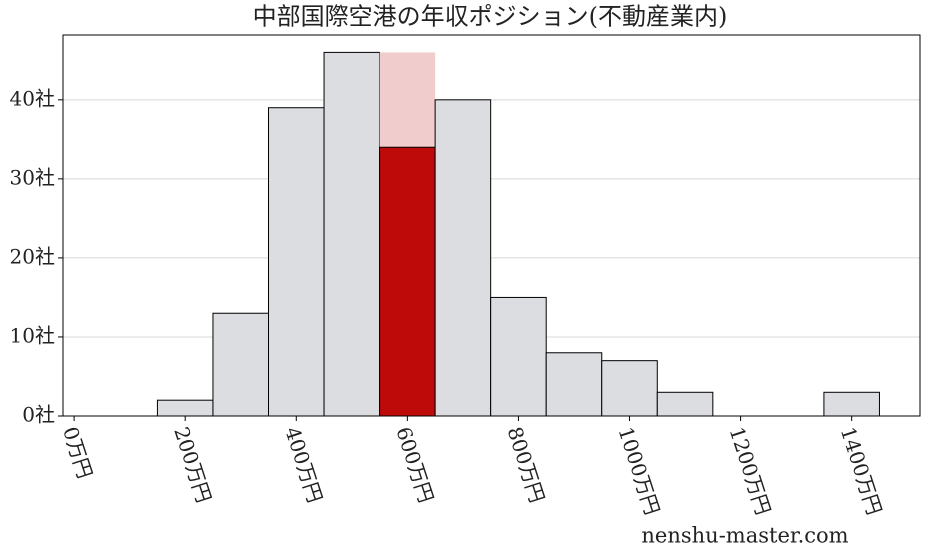 The height and width of the screenshot is (557, 927). What do you see at coordinates (303, 465) in the screenshot?
I see `x-tick-label: 400万円` at bounding box center [303, 465].